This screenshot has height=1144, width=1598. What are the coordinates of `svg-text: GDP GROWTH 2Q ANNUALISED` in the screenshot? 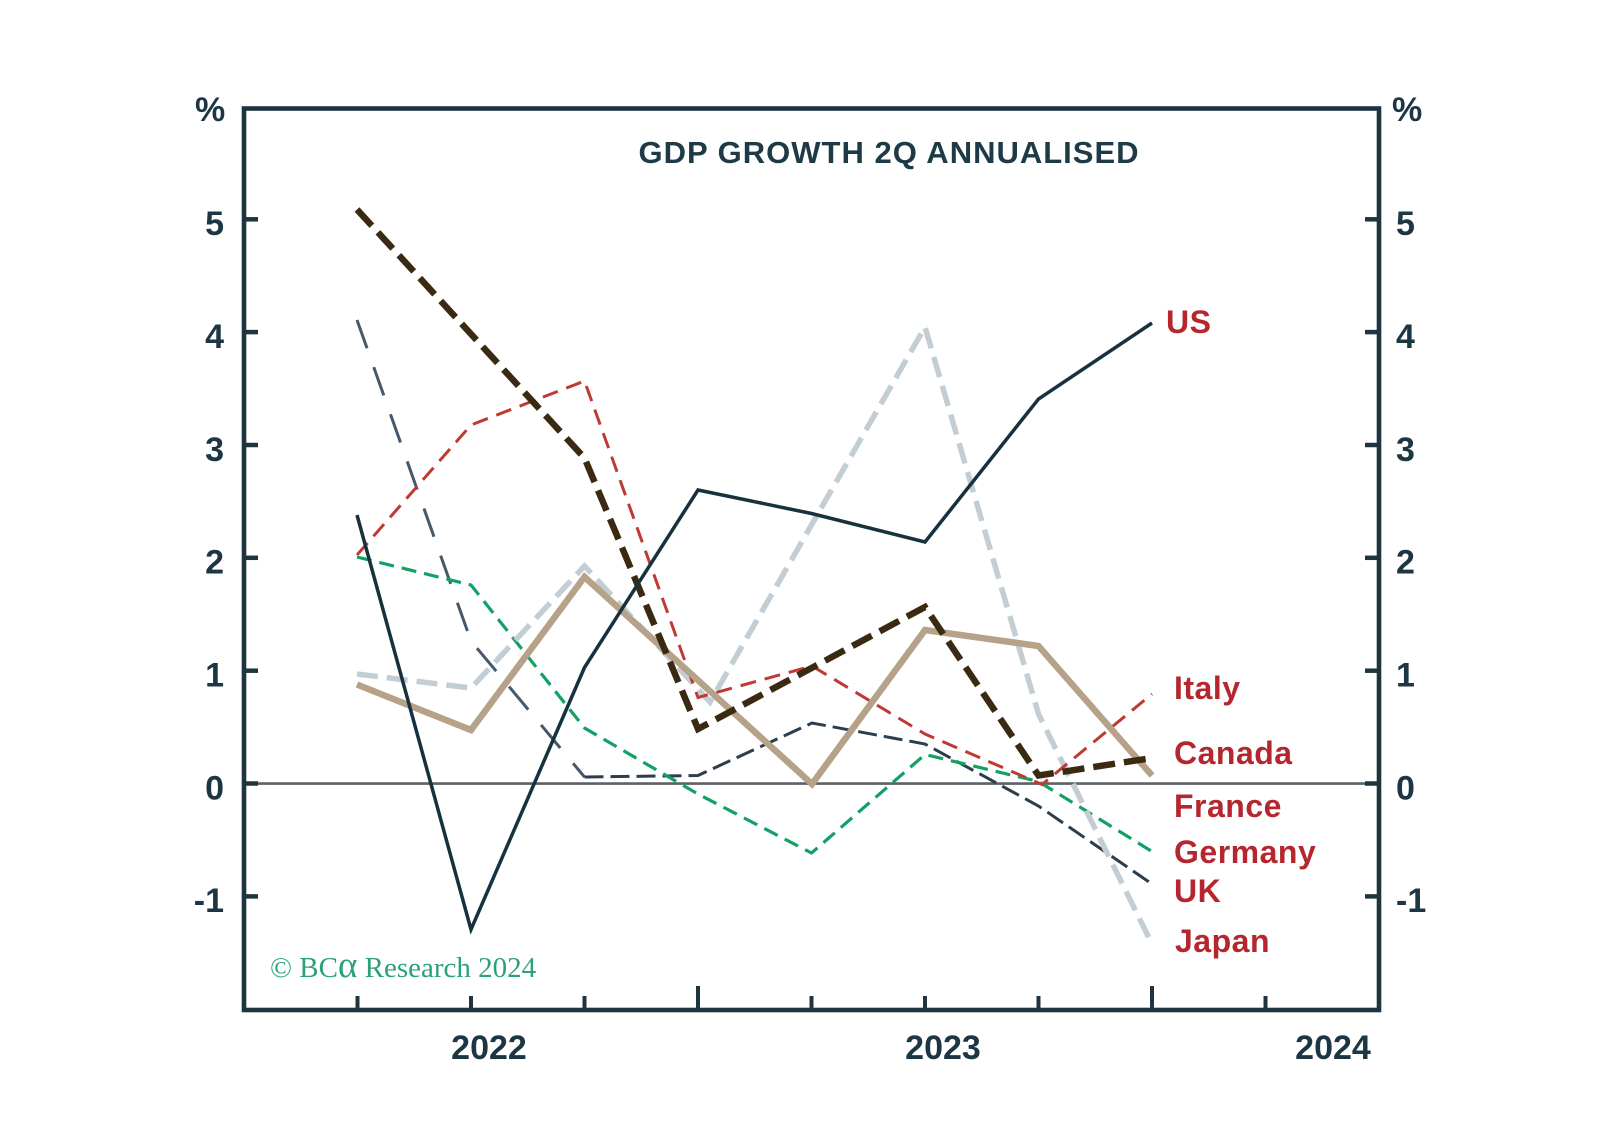 It's located at (888, 152).